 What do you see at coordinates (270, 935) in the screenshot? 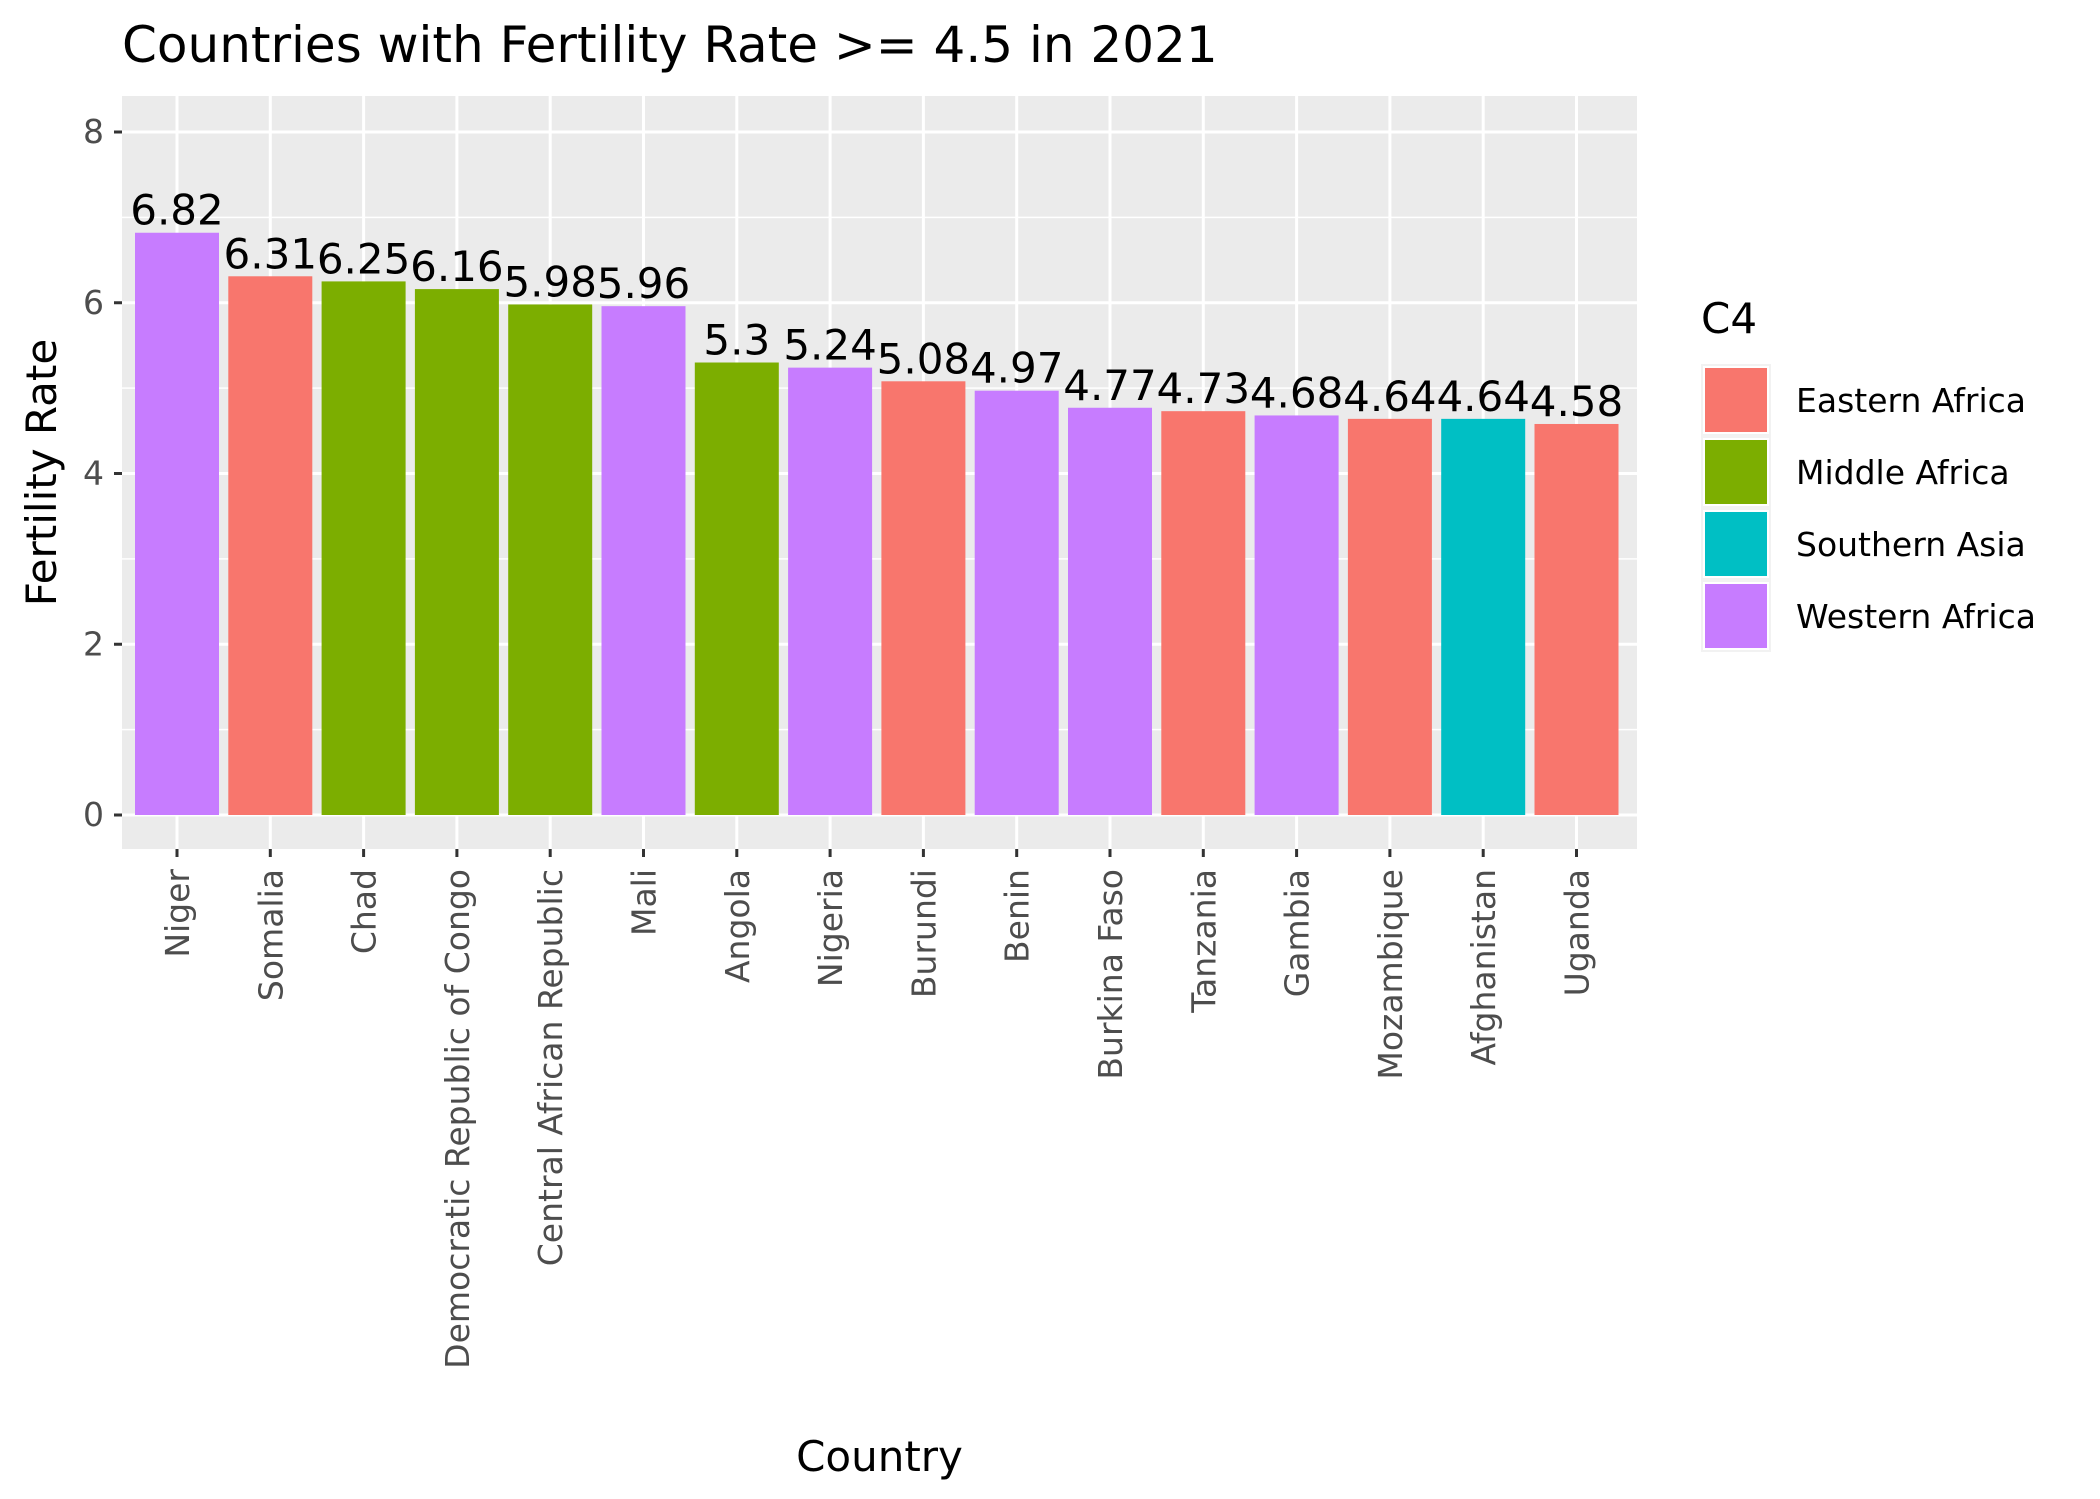
I see `x-tick-label-somalia: Somalia` at bounding box center [270, 935].